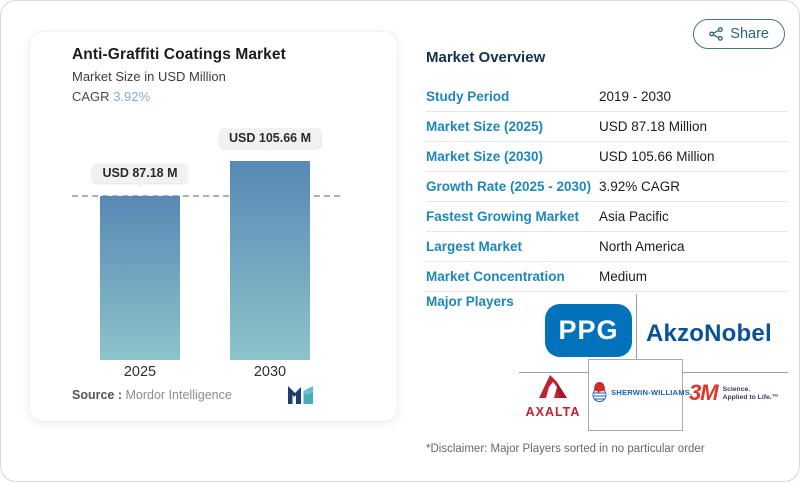 The width and height of the screenshot is (800, 482). Describe the element at coordinates (640, 186) in the screenshot. I see `row-value: 3.92% CAGR` at that location.